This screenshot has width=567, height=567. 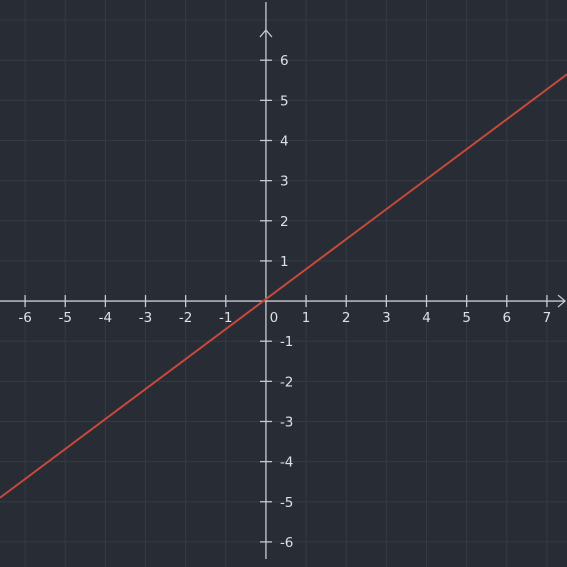 What do you see at coordinates (506, 318) in the screenshot?
I see `x-tick-label: 6` at bounding box center [506, 318].